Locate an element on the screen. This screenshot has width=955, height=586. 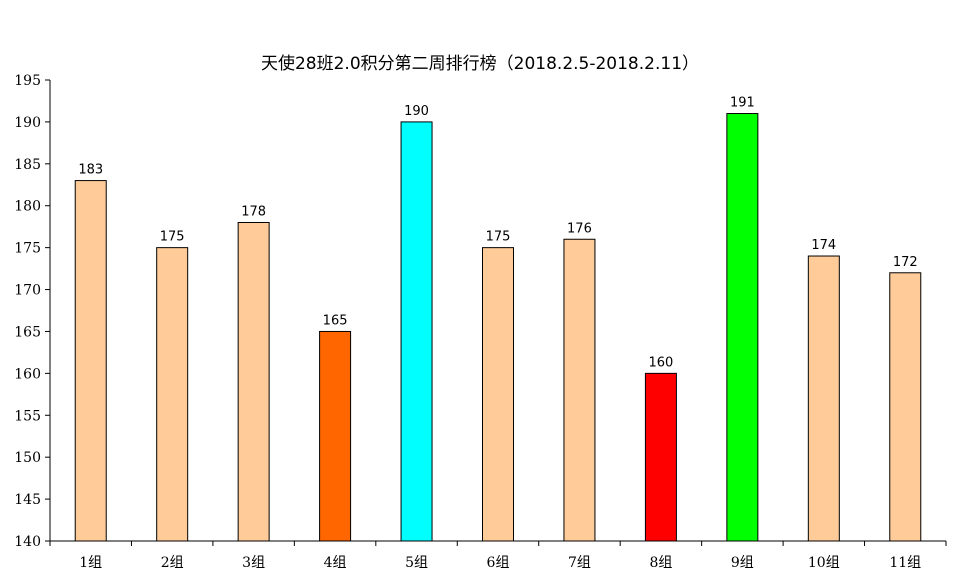
x-tick-label: 11组 is located at coordinates (905, 563).